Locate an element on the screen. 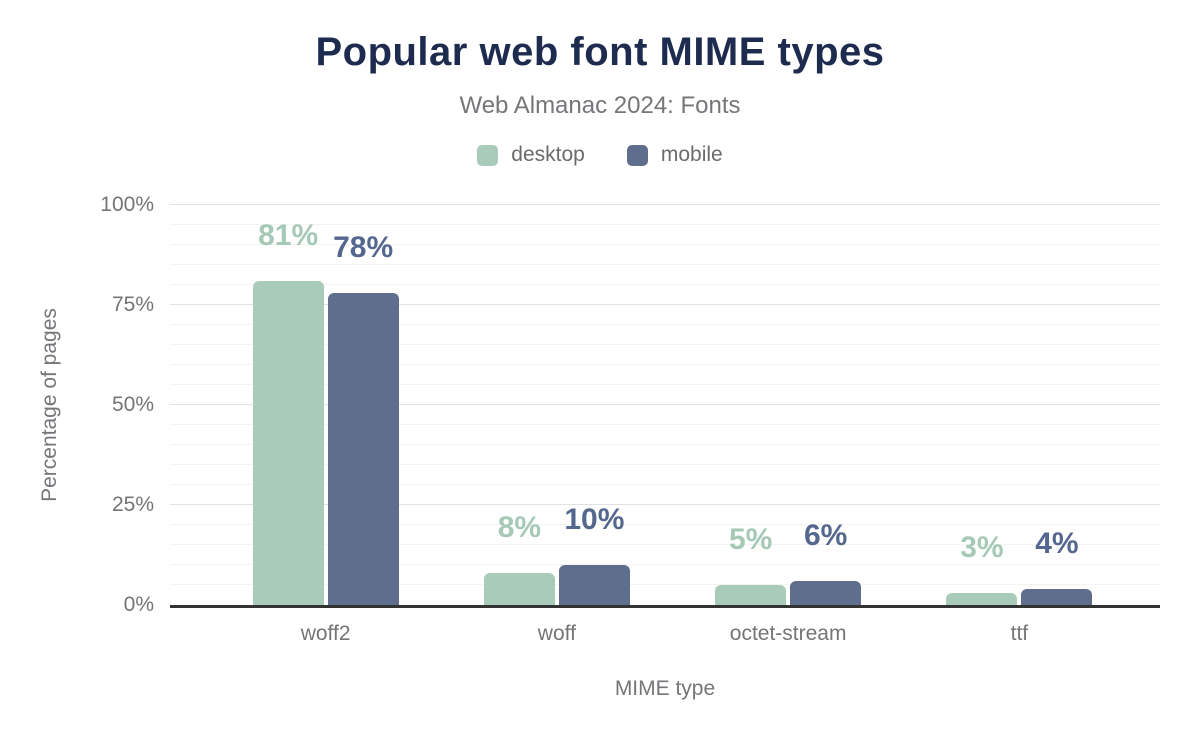 The width and height of the screenshot is (1200, 742). y-tick-label: 75% is located at coordinates (132, 304).